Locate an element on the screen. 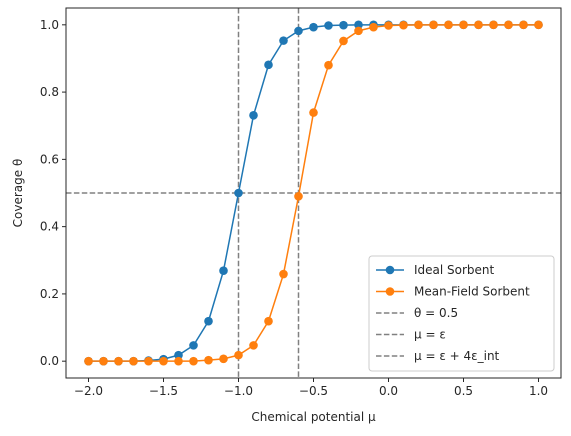 This screenshot has width=571, height=436. y-tick-label: 0.6 is located at coordinates (49, 159).